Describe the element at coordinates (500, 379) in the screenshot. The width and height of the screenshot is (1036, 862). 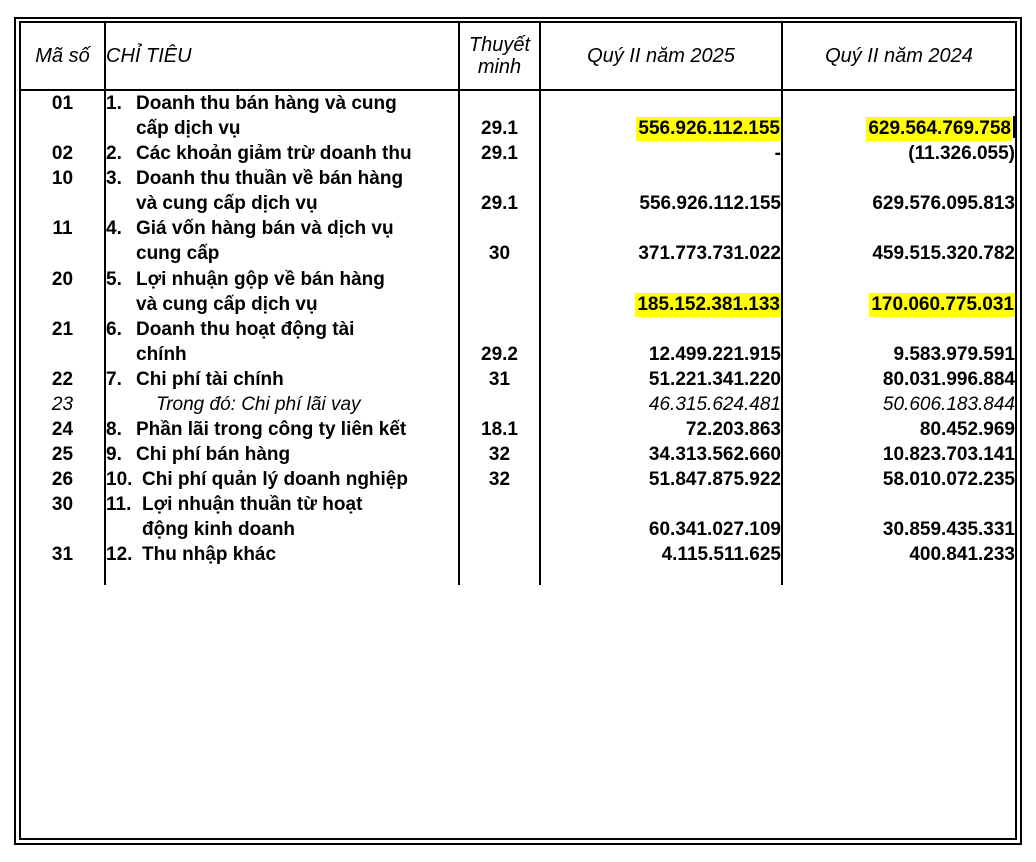
I see `row-note-ref: 31` at that location.